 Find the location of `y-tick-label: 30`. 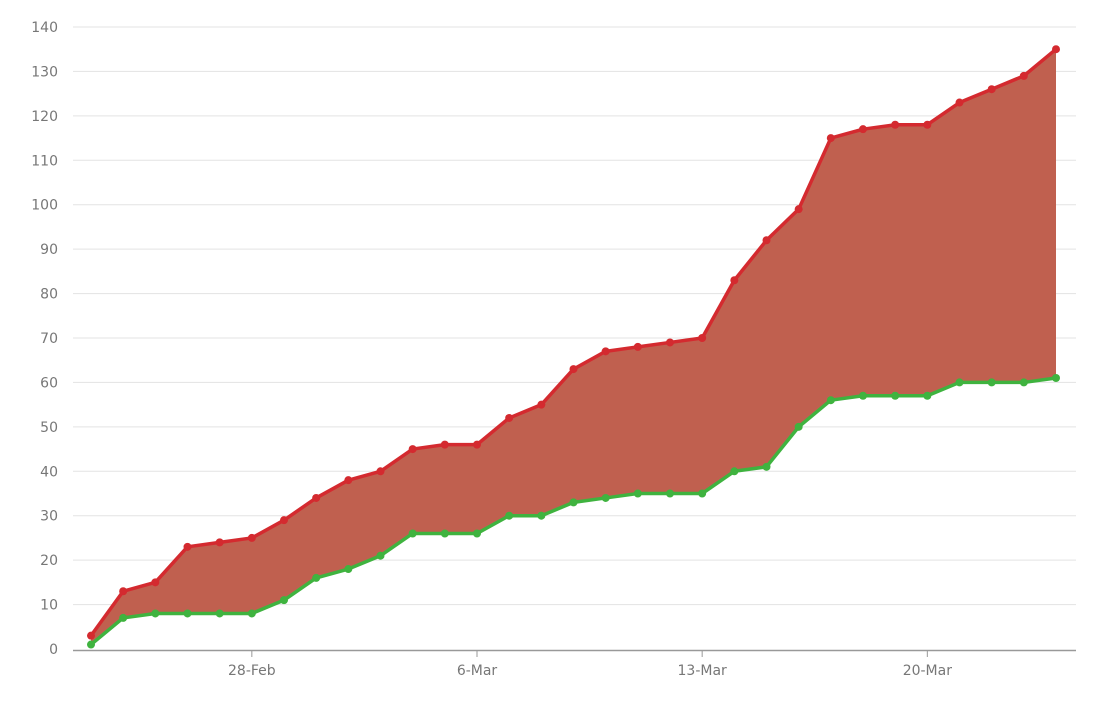

y-tick-label: 30 is located at coordinates (49, 517).